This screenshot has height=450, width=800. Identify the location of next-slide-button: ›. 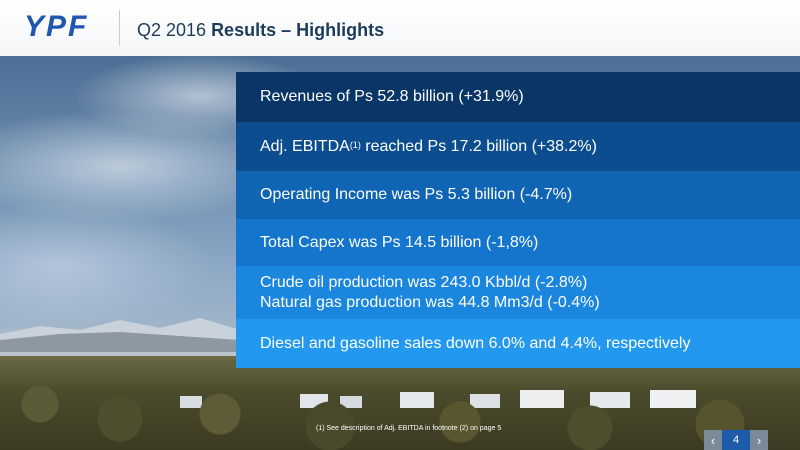
(759, 440).